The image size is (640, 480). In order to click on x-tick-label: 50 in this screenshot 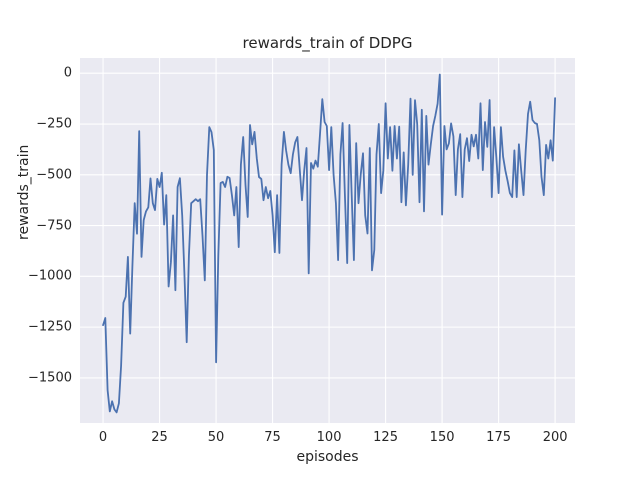, I will do `click(216, 437)`.